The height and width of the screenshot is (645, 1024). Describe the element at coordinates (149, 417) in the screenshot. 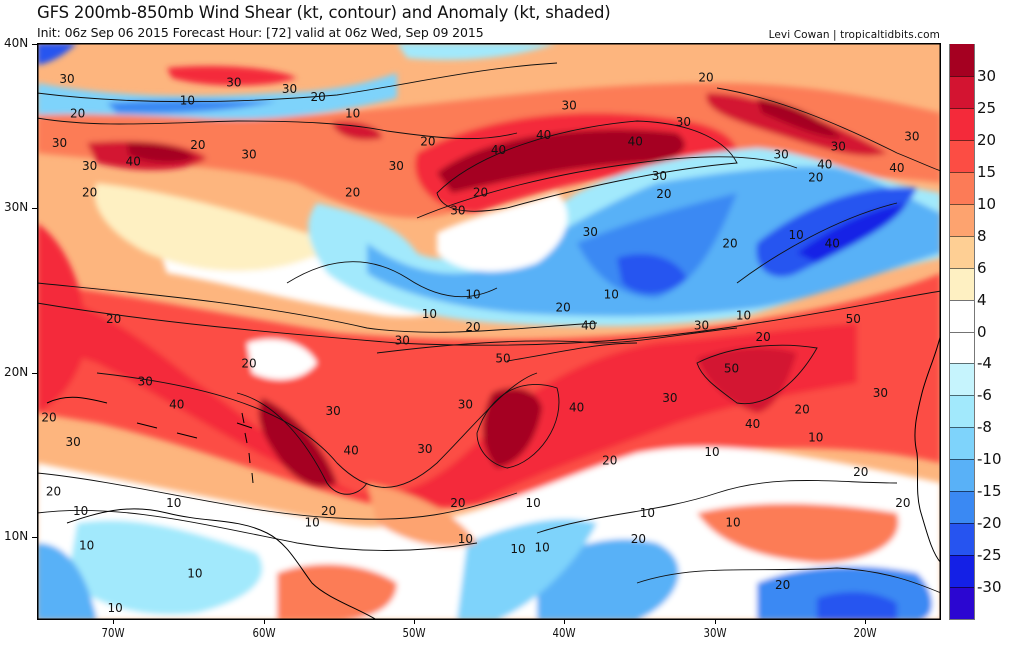

I see `coastline-caribbean` at that location.